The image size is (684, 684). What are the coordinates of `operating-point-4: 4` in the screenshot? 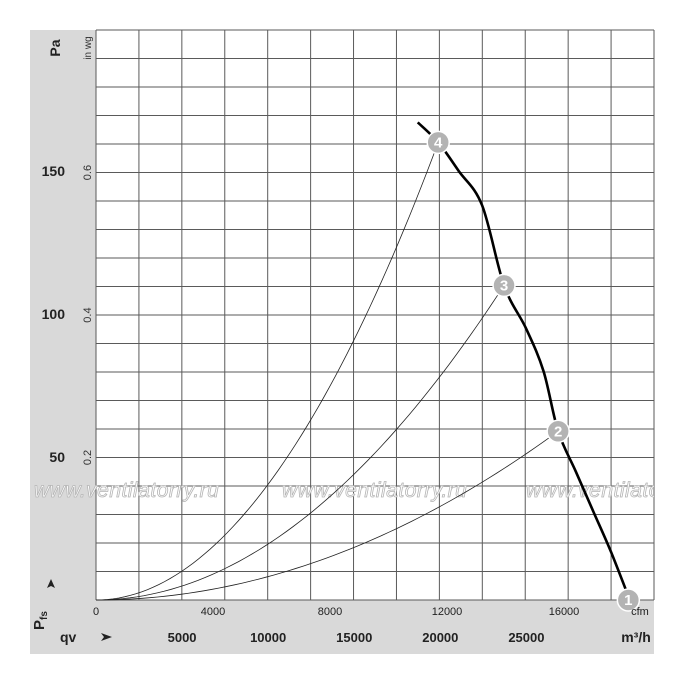 It's located at (438, 142).